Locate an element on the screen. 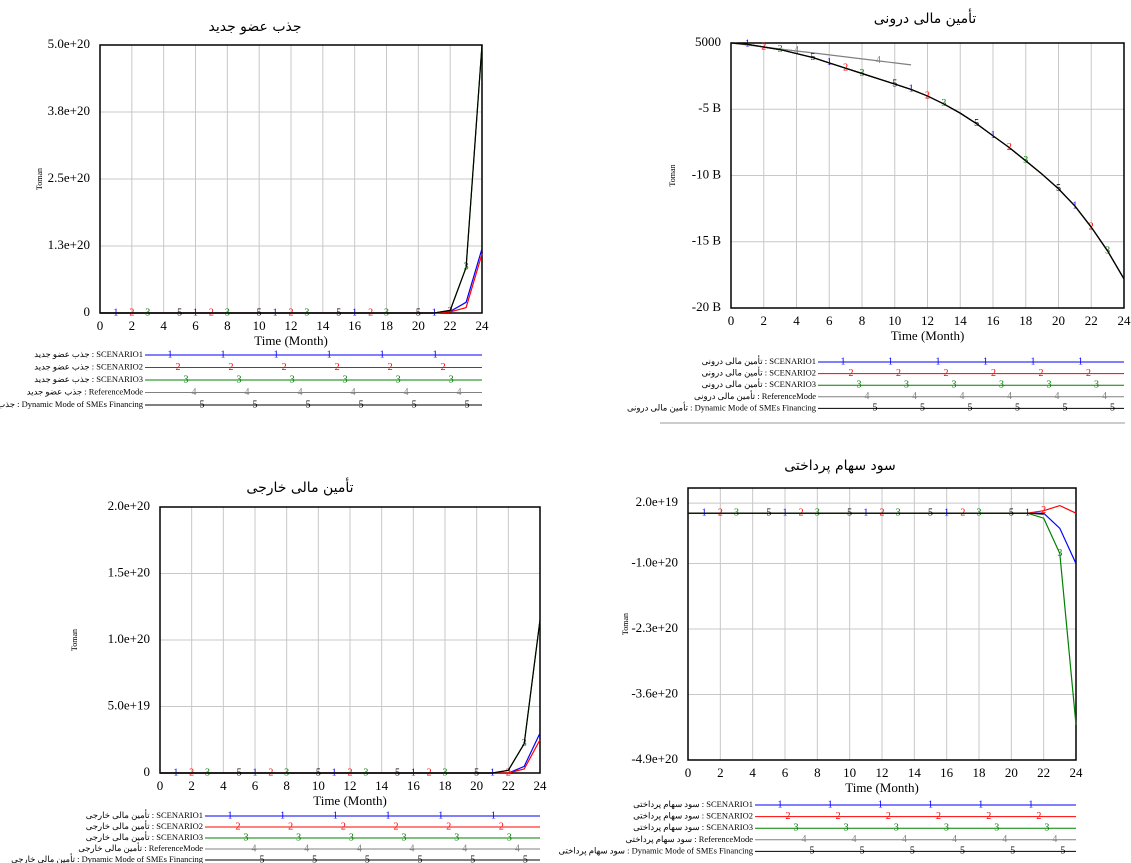  legend-label: جذب عضو جدید : ReferenceMode is located at coordinates (85, 391).